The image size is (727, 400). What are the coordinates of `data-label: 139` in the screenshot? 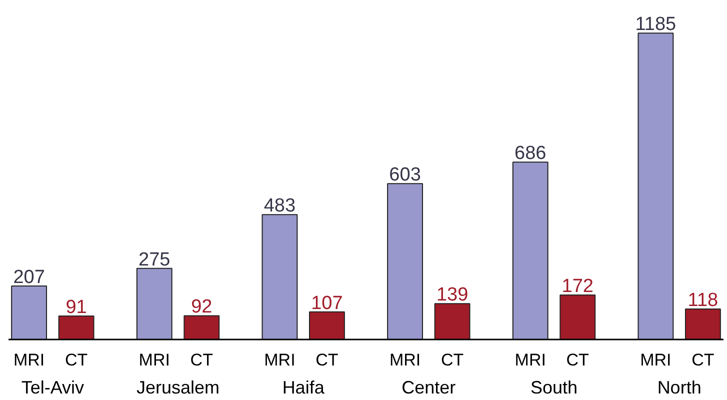 It's located at (452, 295).